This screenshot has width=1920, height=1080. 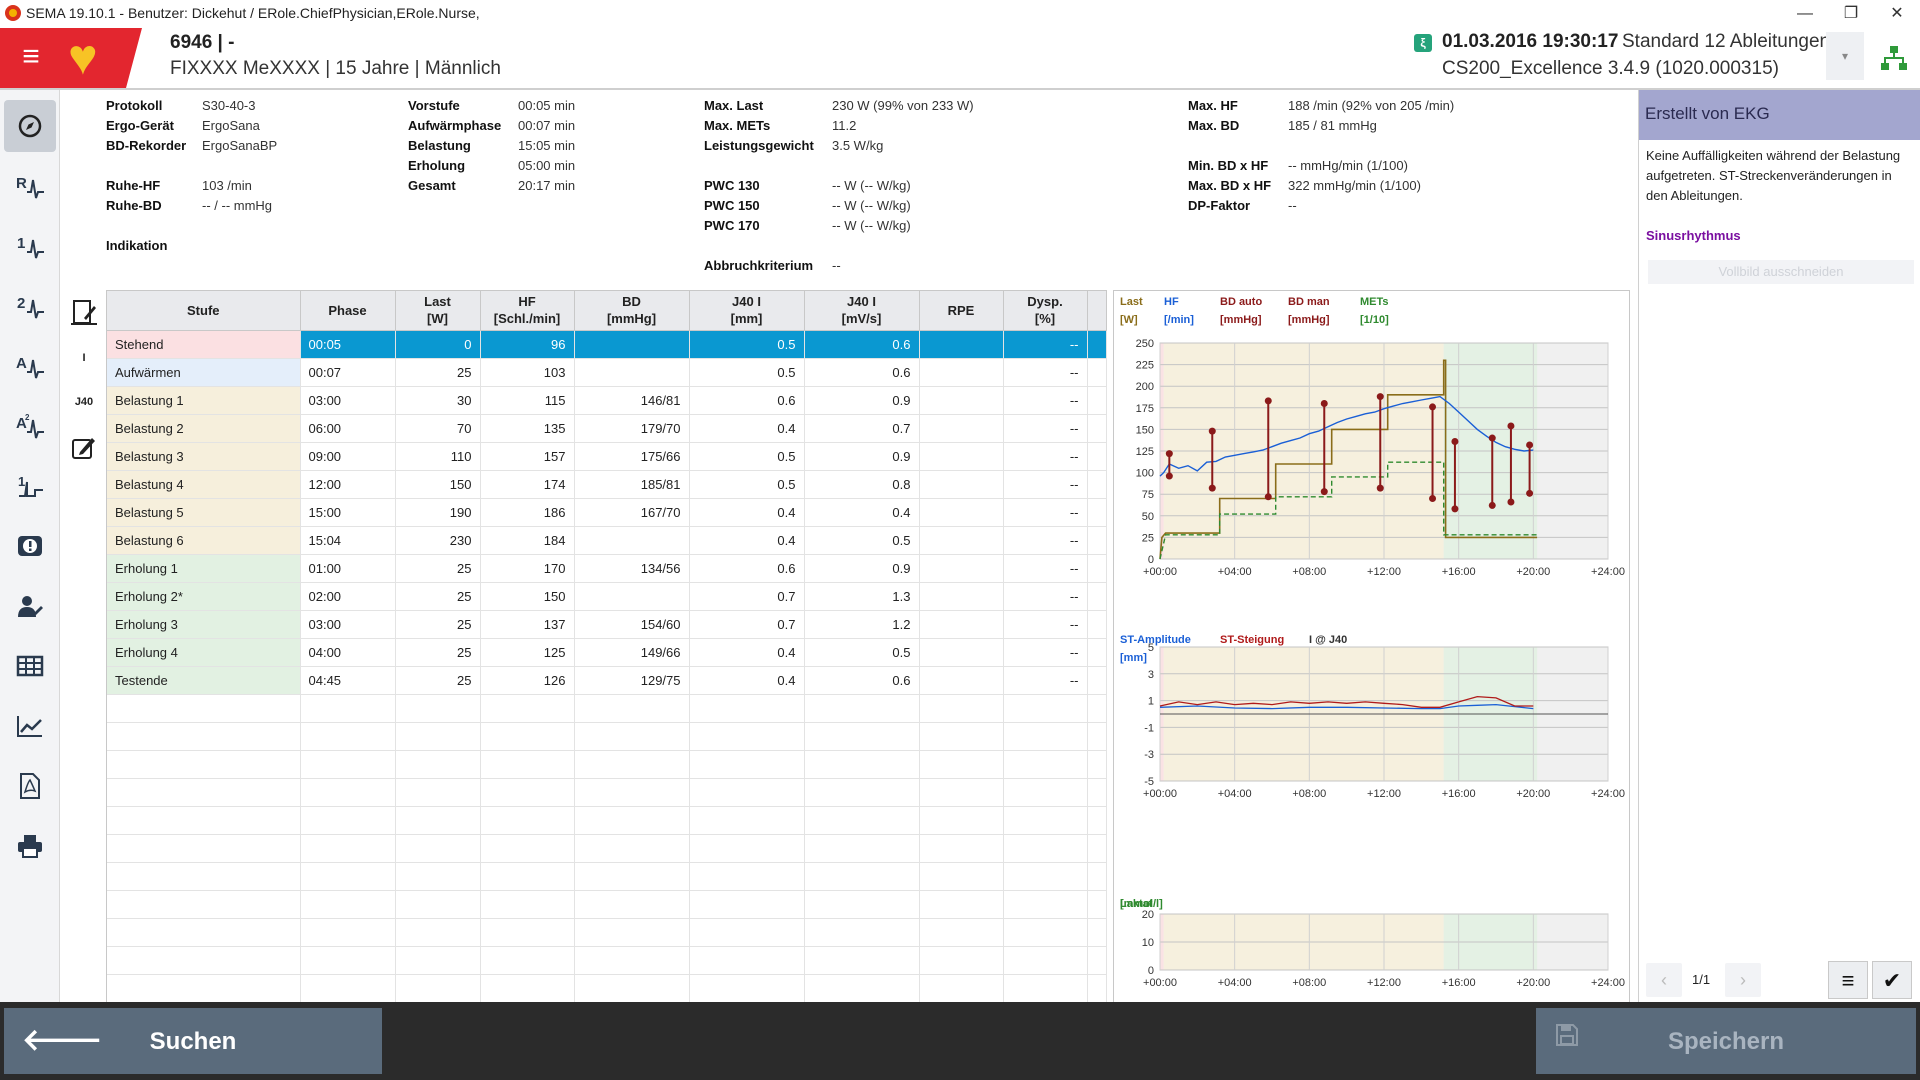 What do you see at coordinates (30, 666) in the screenshot?
I see `table-icon` at bounding box center [30, 666].